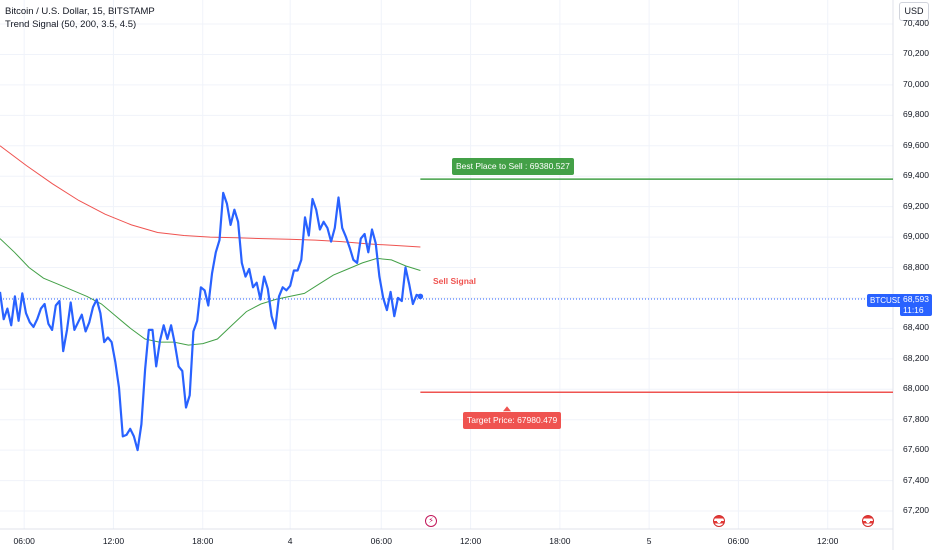  I want to click on last-price-tag: 68,593 11:16, so click(916, 305).